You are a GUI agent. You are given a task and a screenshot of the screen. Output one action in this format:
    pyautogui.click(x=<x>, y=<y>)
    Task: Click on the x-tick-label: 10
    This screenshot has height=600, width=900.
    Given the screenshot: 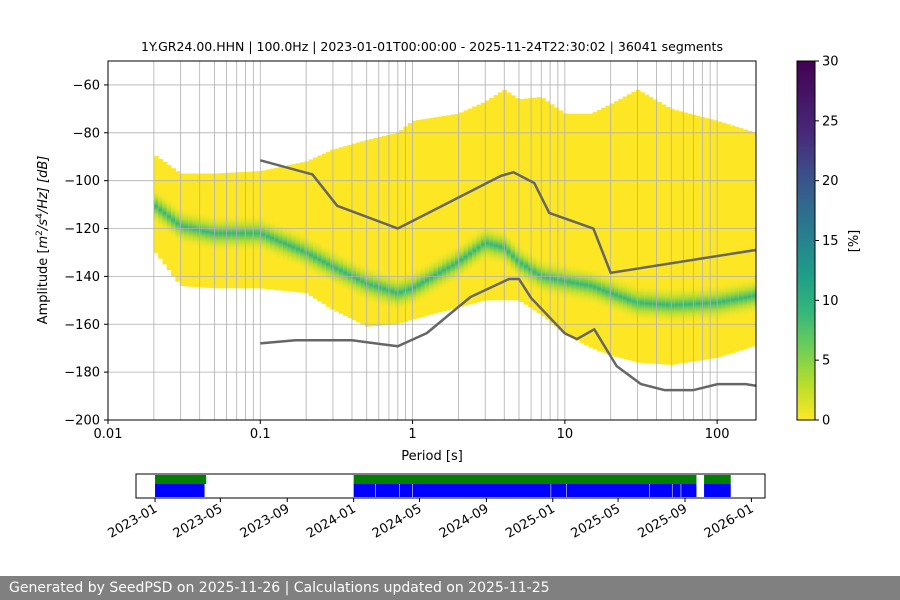 What is the action you would take?
    pyautogui.click(x=565, y=434)
    